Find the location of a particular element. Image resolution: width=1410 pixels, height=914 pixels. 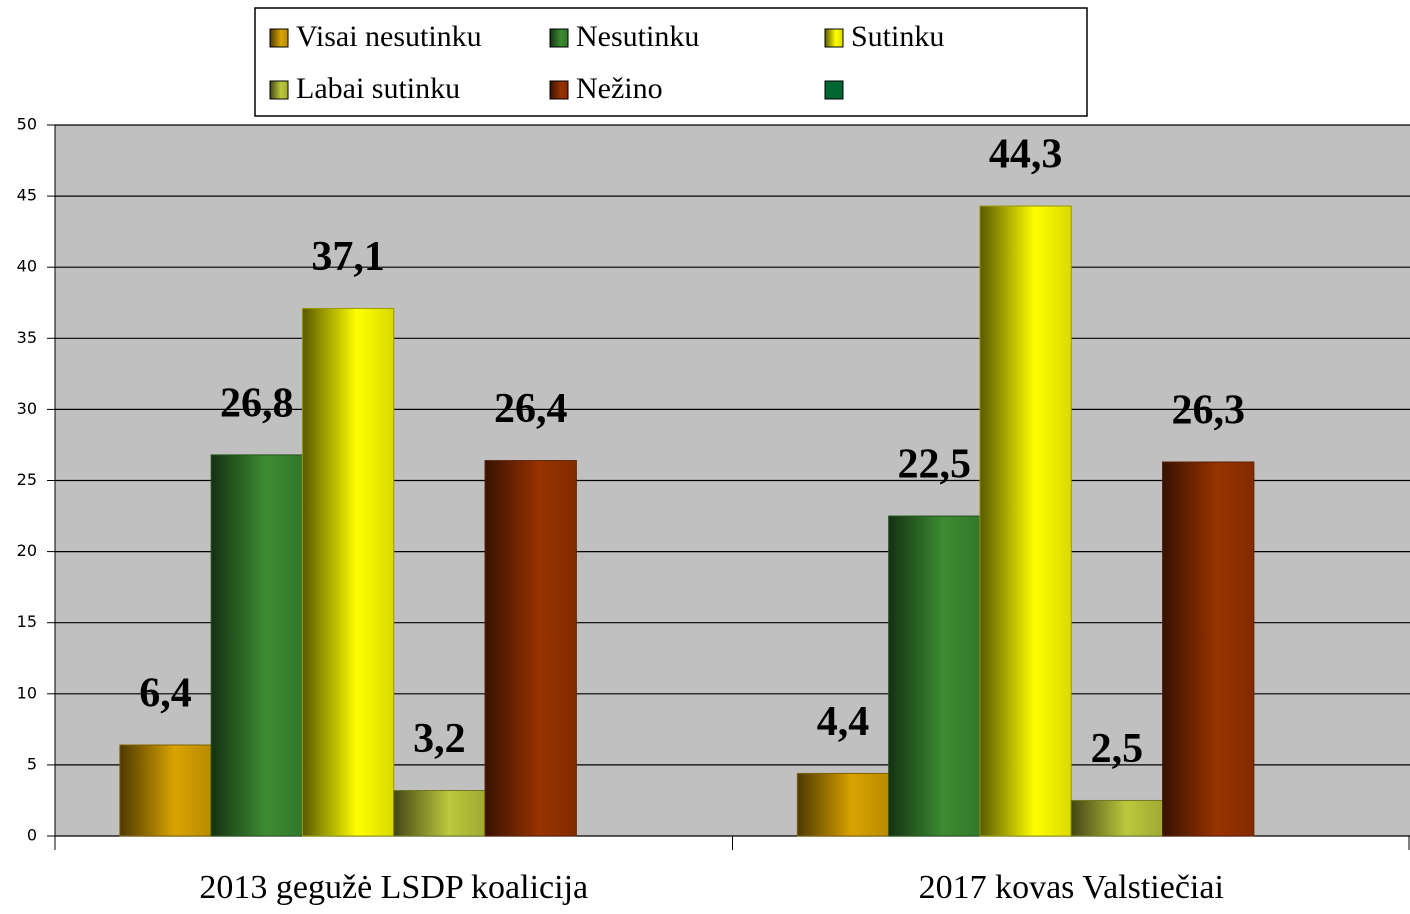

x-tick-label: 2017 kovas Valstiečiai is located at coordinates (1071, 887).